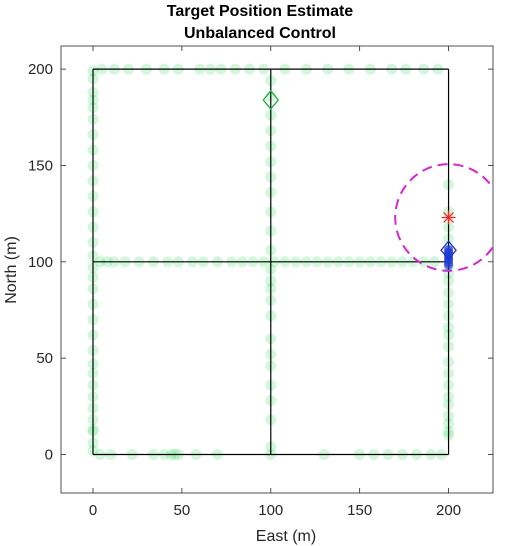 Image resolution: width=512 pixels, height=546 pixels. I want to click on x-axis-label: East (m), so click(286, 536).